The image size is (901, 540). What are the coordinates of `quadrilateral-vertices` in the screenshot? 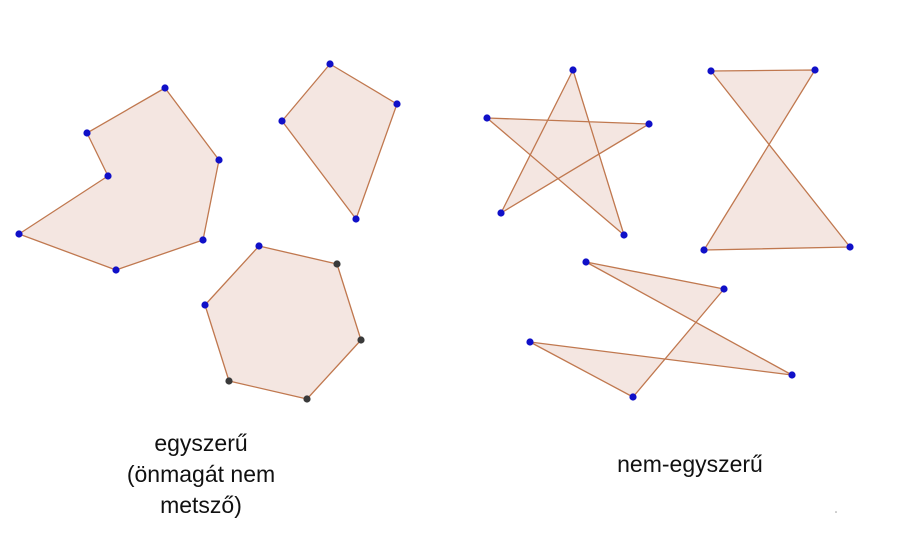 It's located at (339, 141).